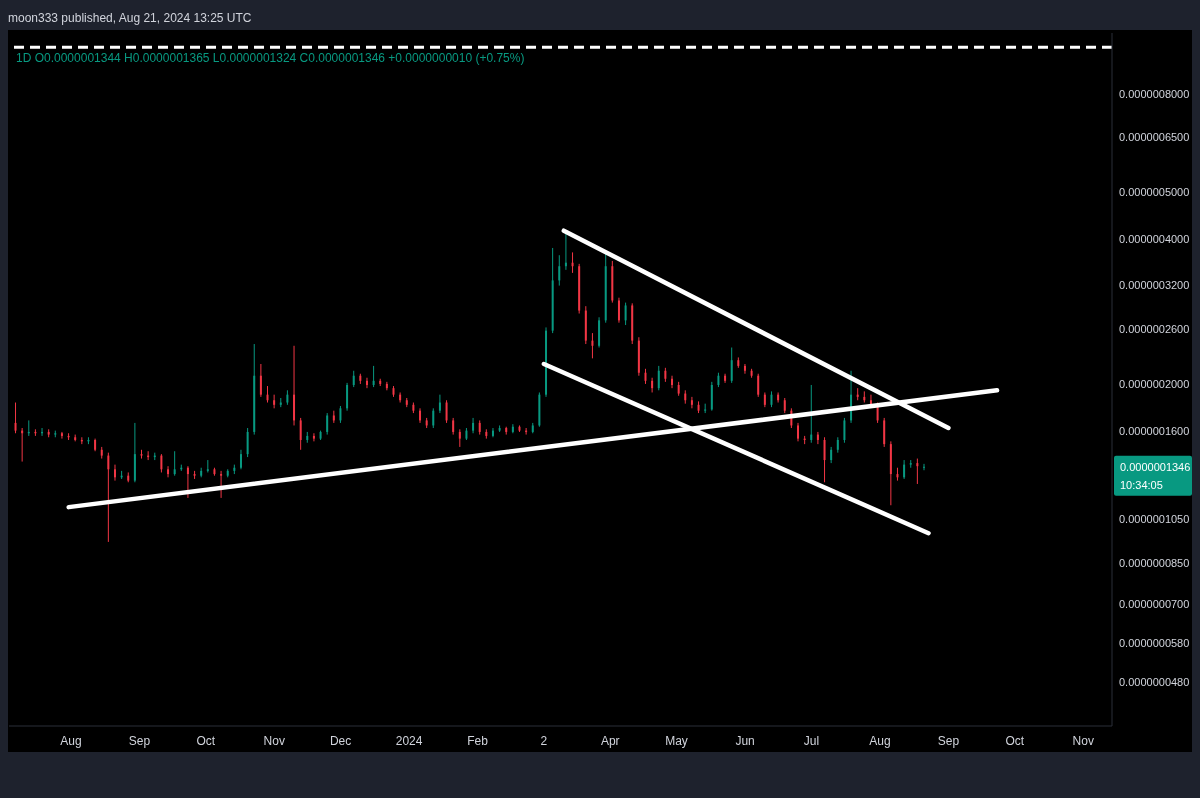 The image size is (1200, 798). What do you see at coordinates (544, 740) in the screenshot?
I see `x-tick-label: 2` at bounding box center [544, 740].